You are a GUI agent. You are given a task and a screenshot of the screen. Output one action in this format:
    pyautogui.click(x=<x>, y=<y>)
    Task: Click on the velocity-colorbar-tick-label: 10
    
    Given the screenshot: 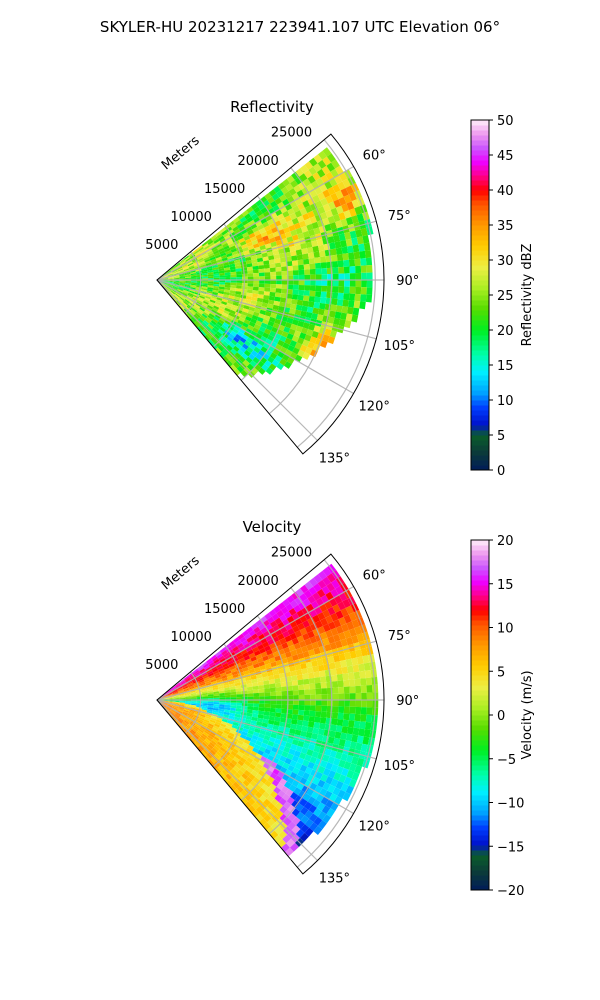 What is the action you would take?
    pyautogui.click(x=505, y=629)
    